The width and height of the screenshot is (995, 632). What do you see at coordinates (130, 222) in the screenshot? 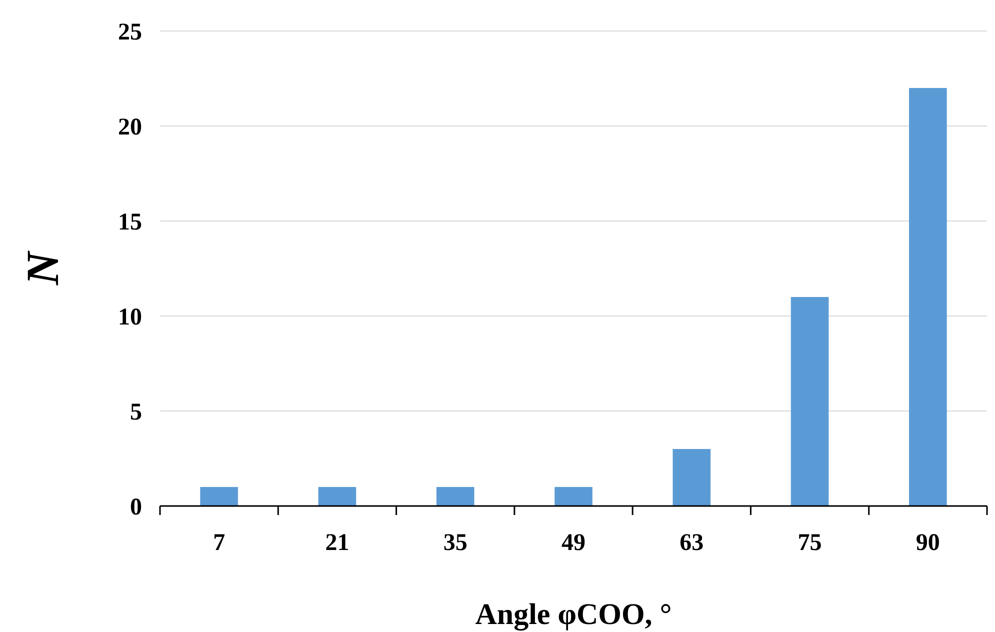
I see `y-tick-label: 15` at bounding box center [130, 222].